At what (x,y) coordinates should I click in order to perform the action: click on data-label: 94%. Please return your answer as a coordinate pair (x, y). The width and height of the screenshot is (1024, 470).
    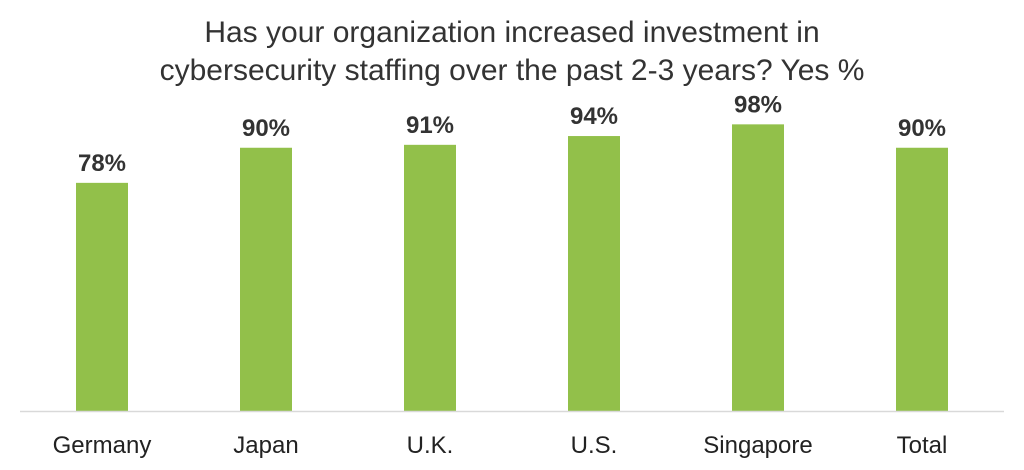
    Looking at the image, I should click on (594, 116).